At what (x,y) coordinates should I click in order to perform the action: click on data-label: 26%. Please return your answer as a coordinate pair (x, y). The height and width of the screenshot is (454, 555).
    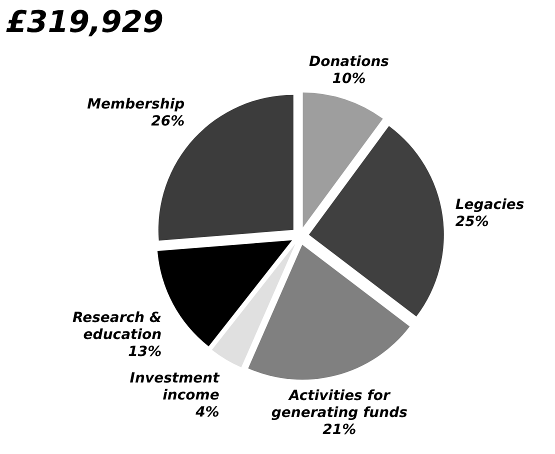
    Looking at the image, I should click on (168, 121).